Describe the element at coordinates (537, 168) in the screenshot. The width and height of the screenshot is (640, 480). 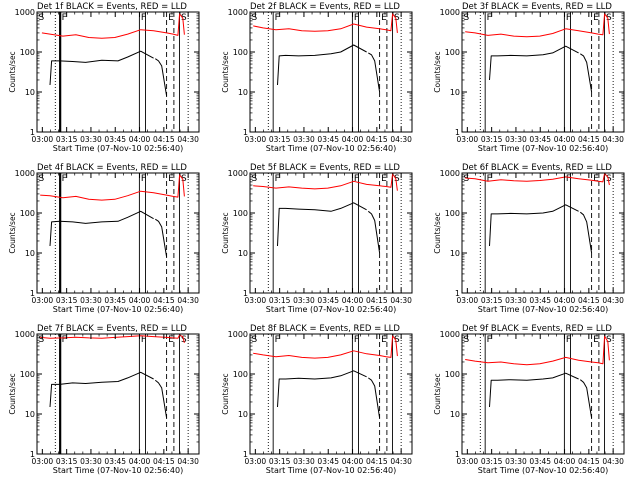
I see `panel-title: Det 6f BLACK = Events, RED = LLD` at that location.